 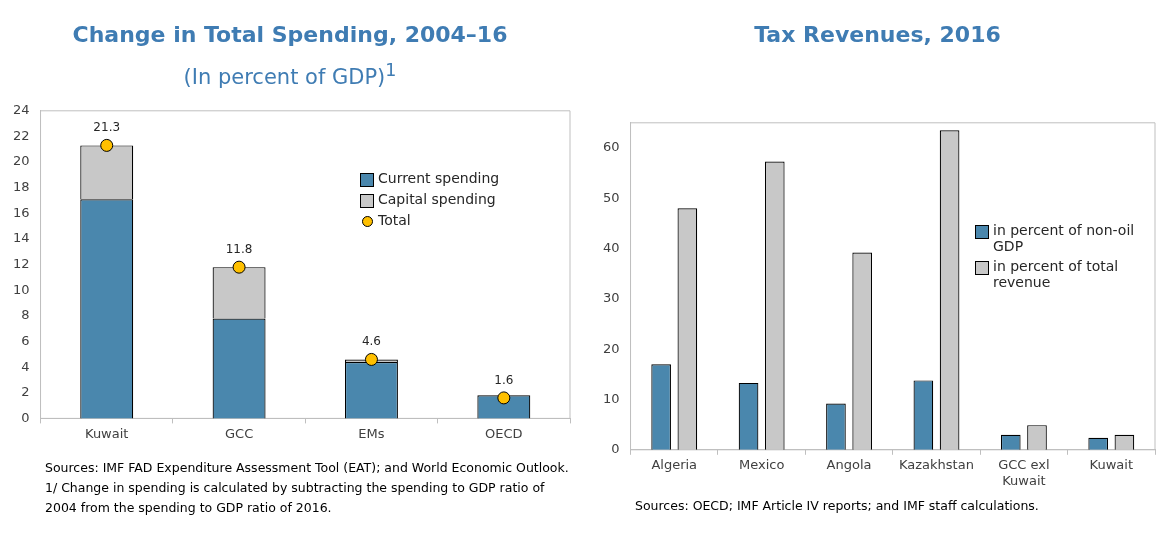 What do you see at coordinates (437, 199) in the screenshot?
I see `legend-label: Capital spending` at bounding box center [437, 199].